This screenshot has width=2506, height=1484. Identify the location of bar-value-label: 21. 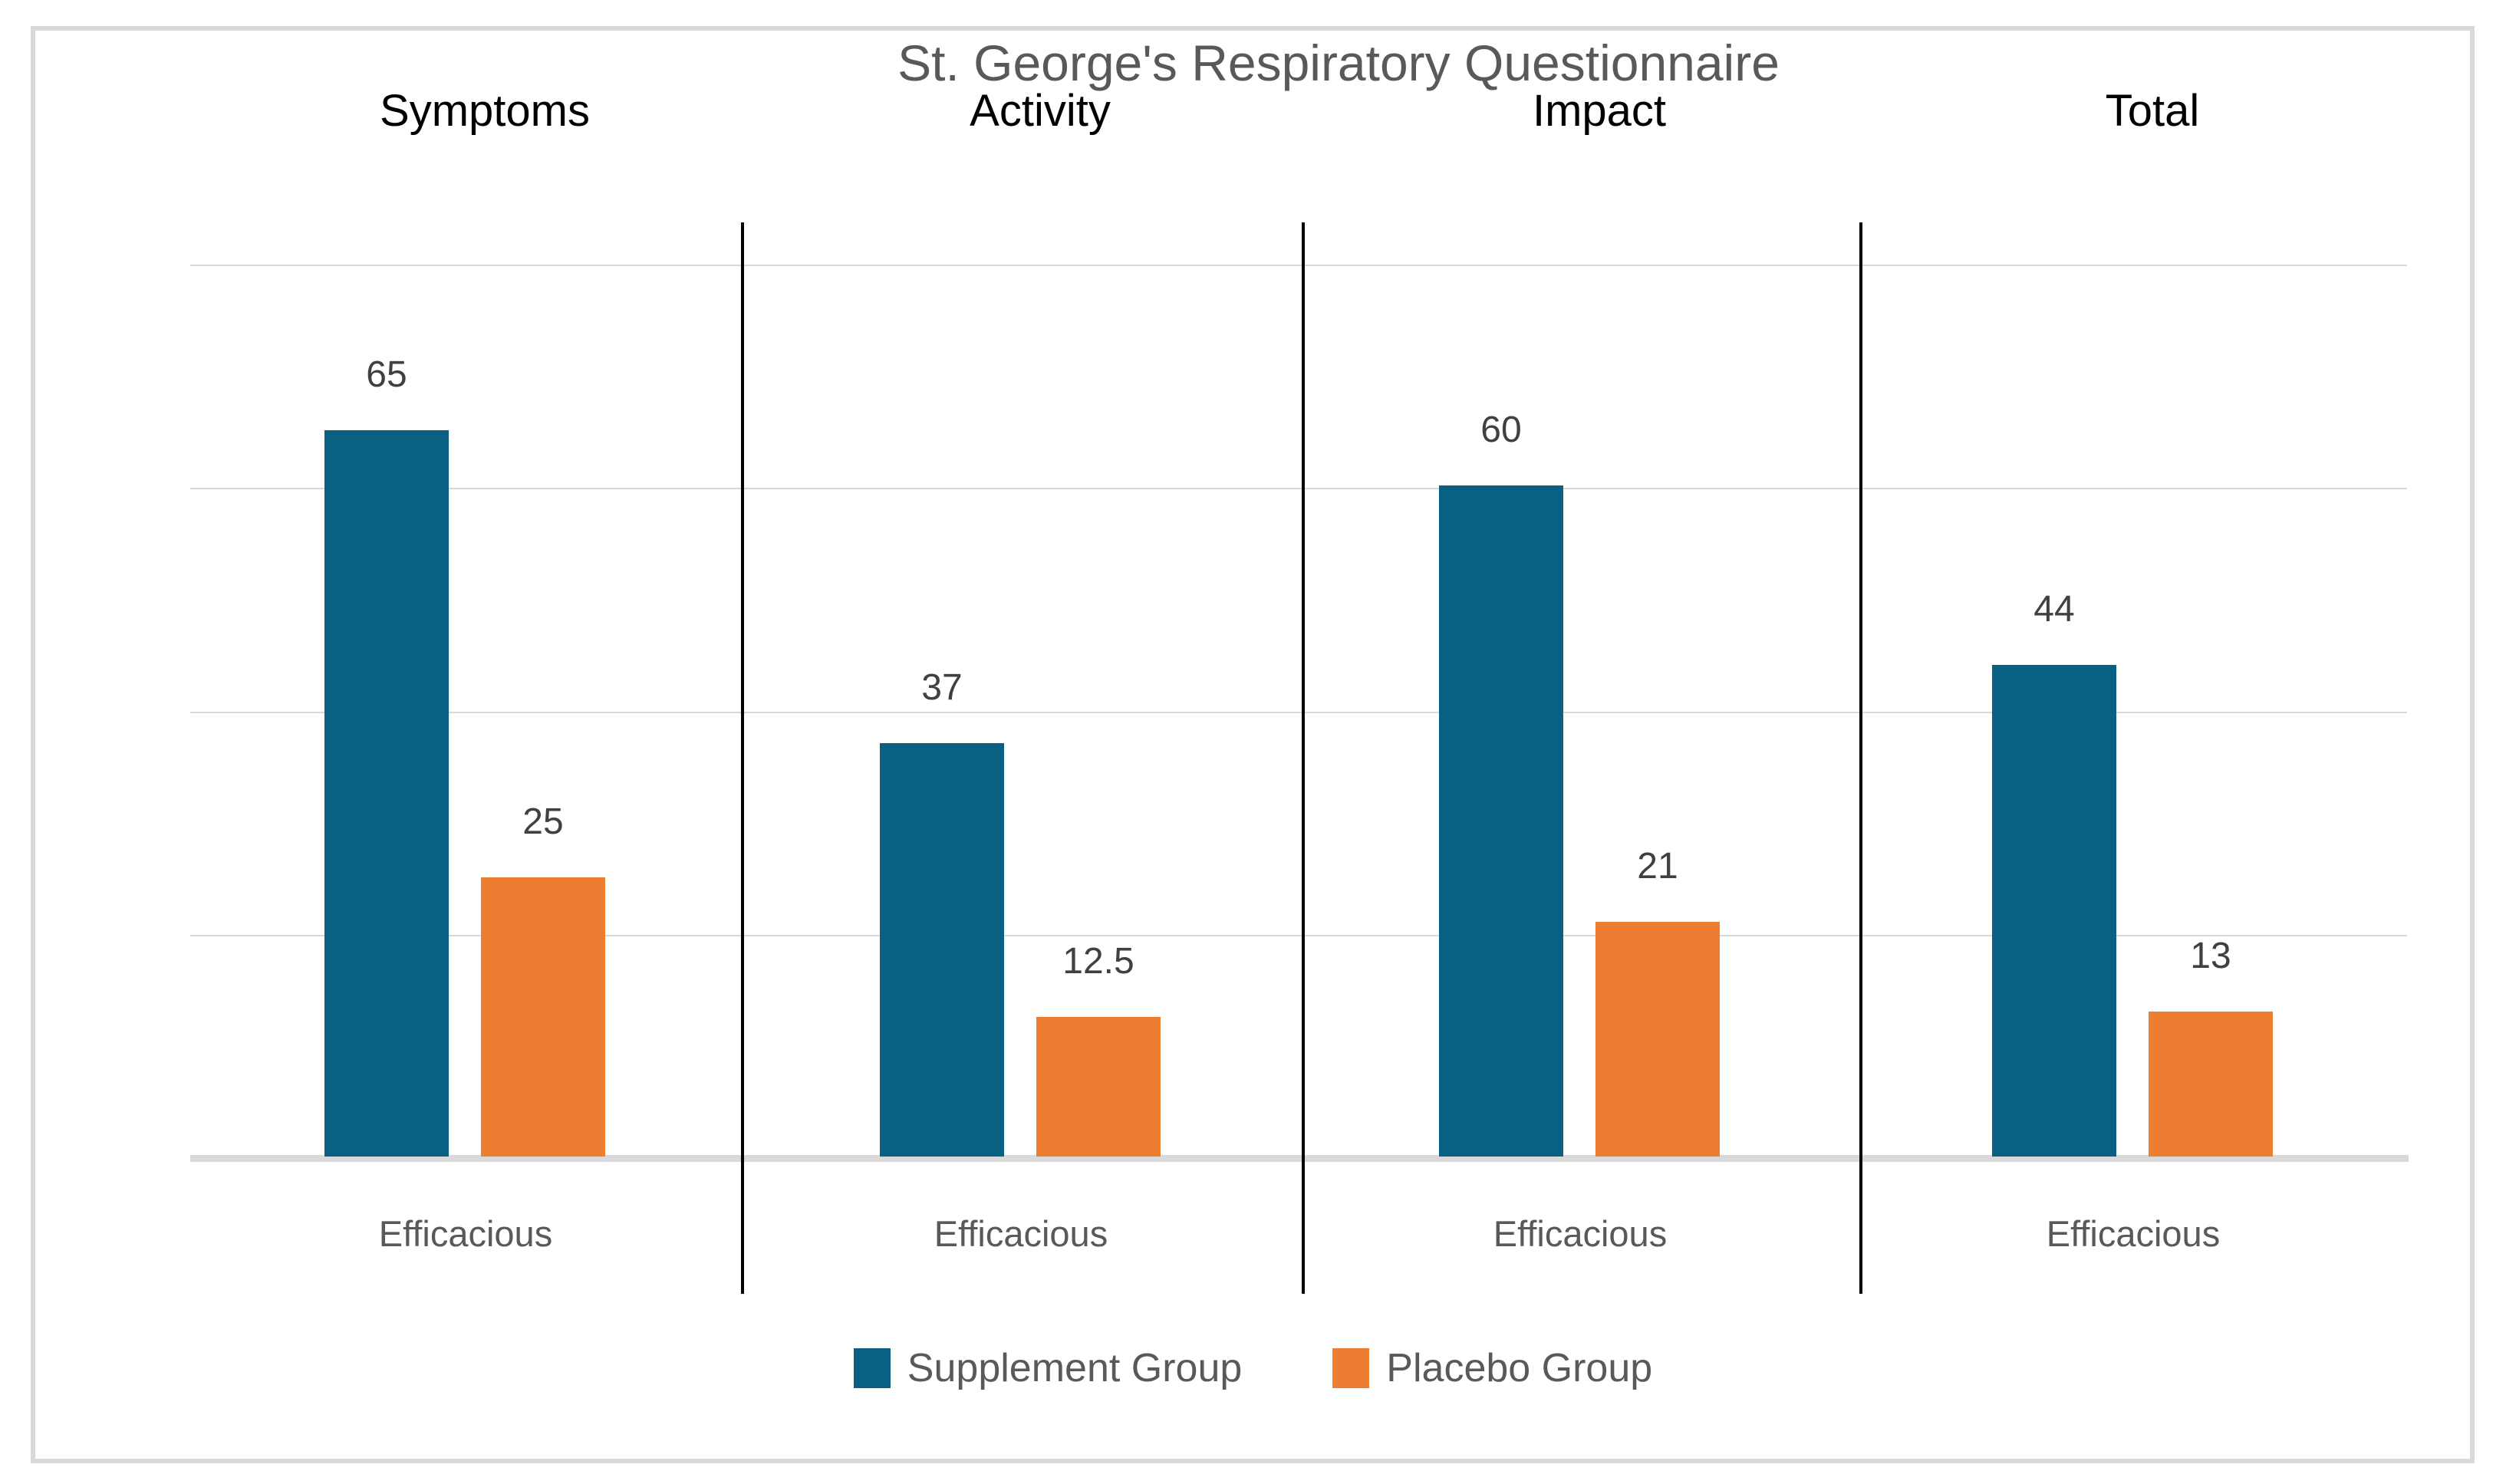
(1657, 866).